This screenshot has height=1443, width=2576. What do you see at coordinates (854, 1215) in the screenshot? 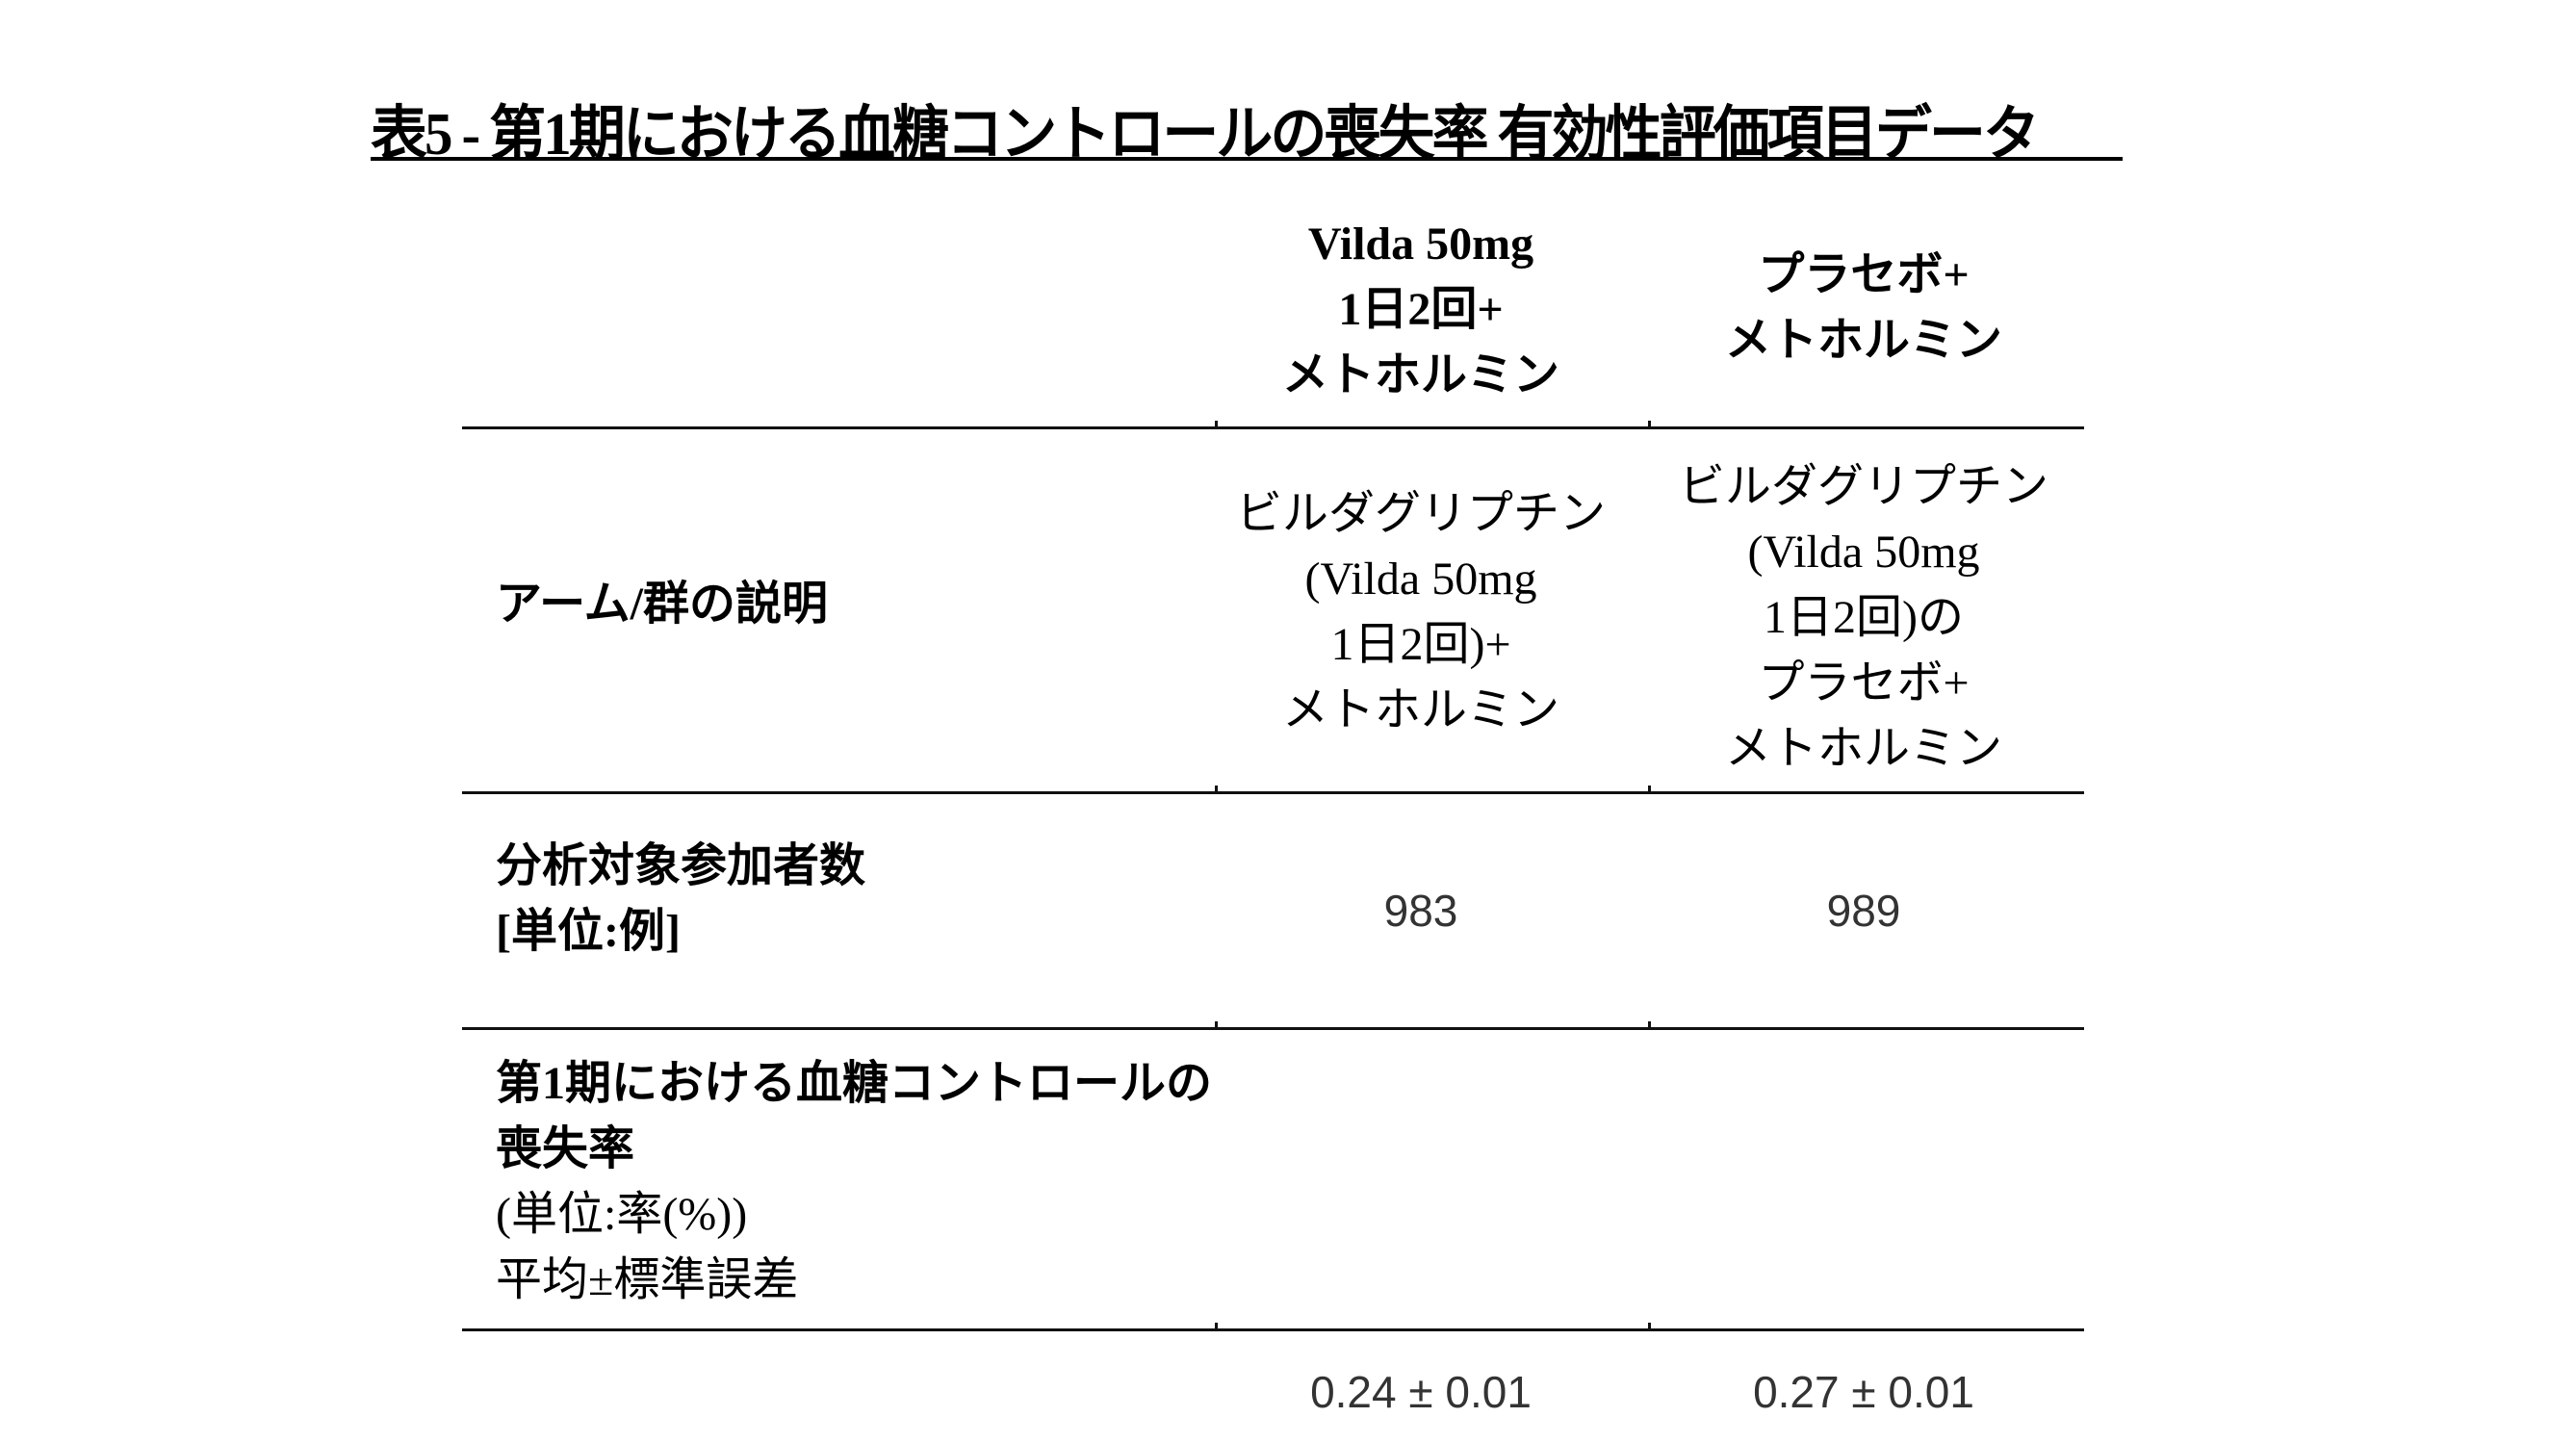
I see `label-line: (単位:率(%))` at bounding box center [854, 1215].